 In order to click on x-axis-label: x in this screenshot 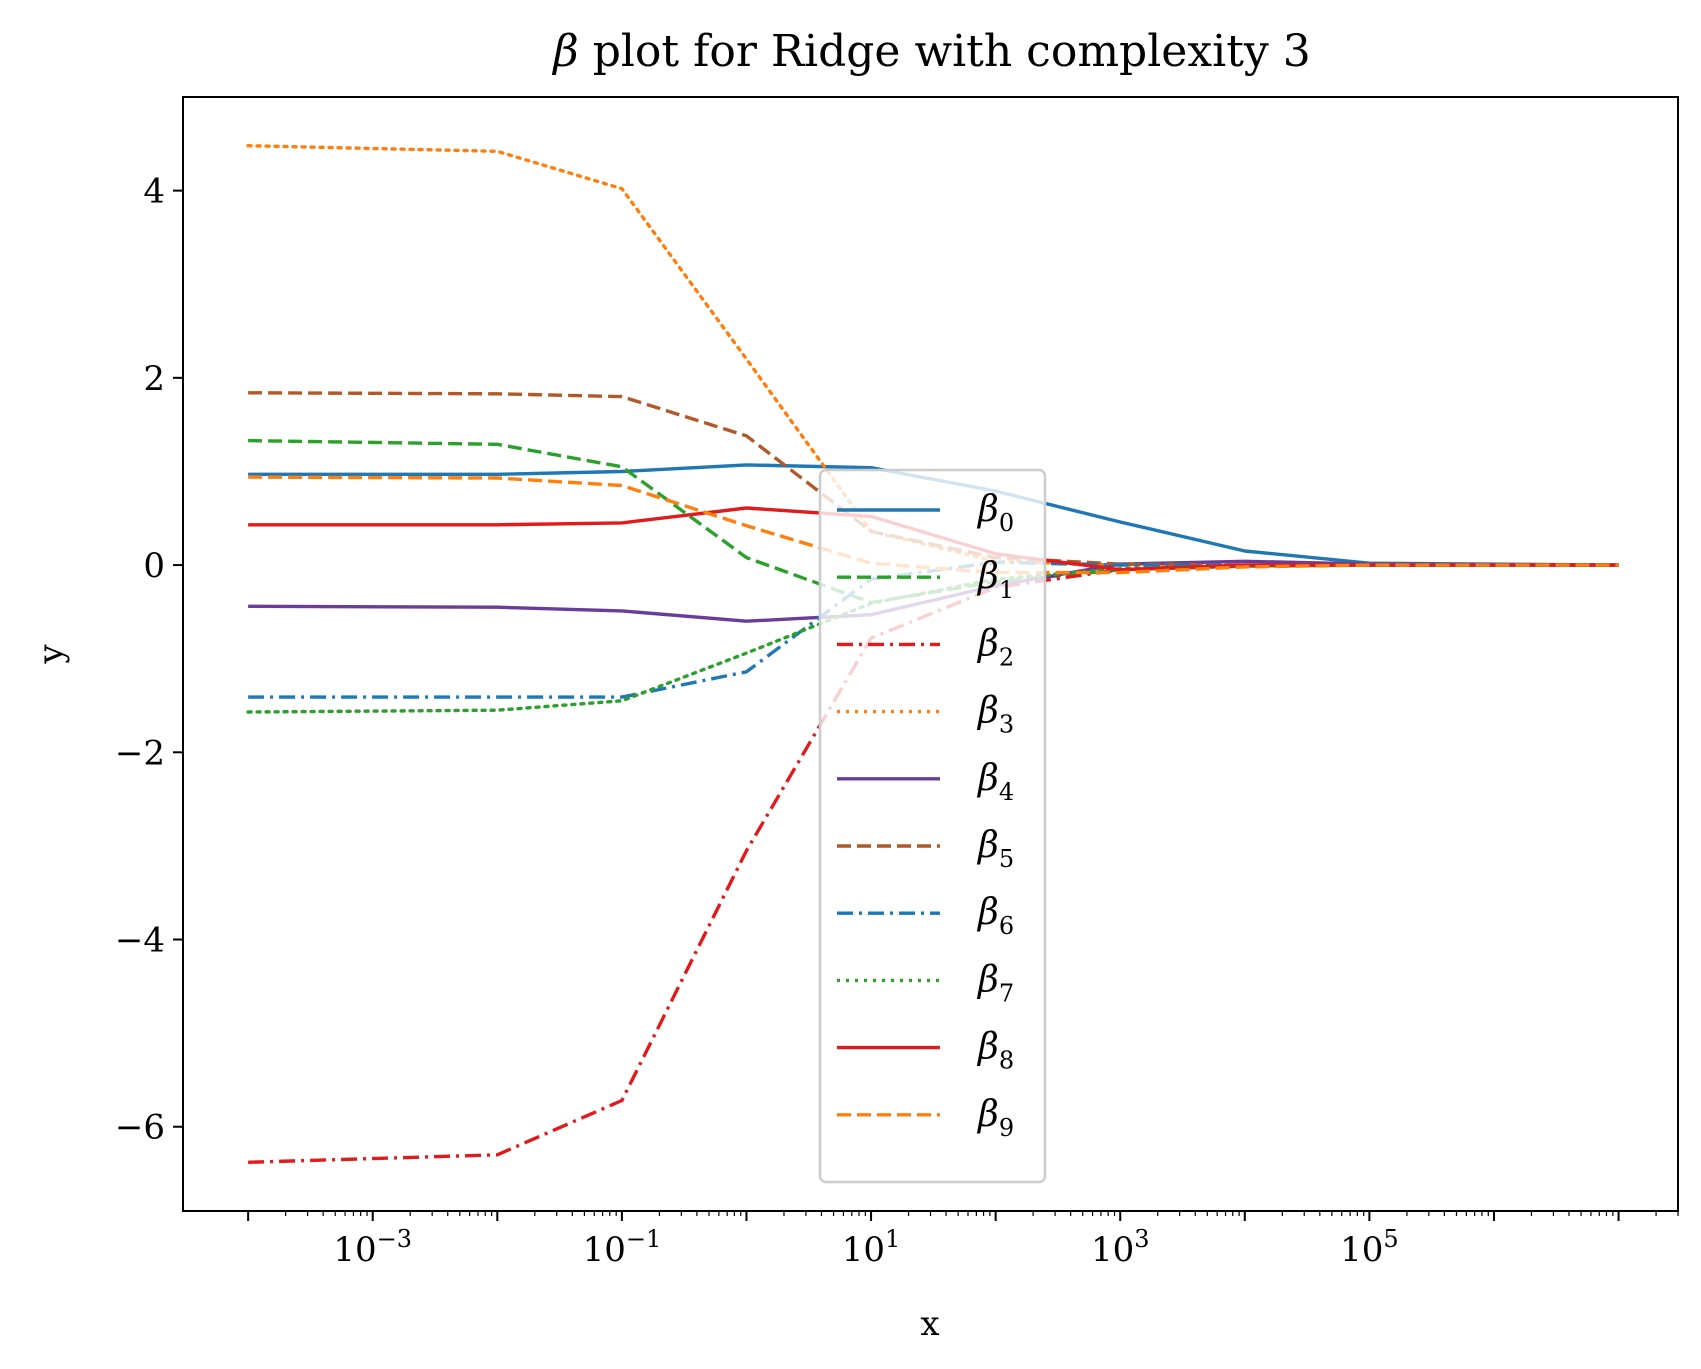, I will do `click(929, 1324)`.